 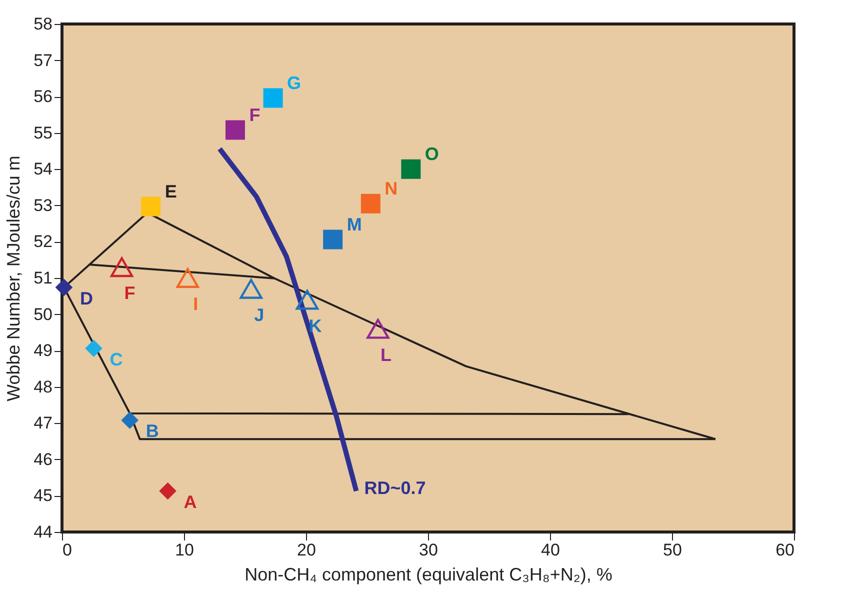 I want to click on series-label: O, so click(x=431, y=154).